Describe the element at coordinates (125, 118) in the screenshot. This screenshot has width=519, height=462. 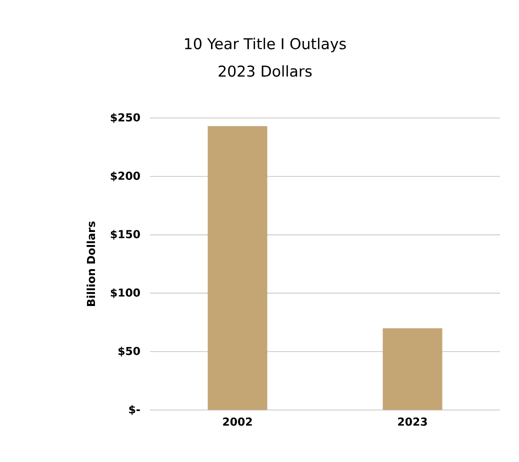
I see `y-tick-label: $250` at that location.